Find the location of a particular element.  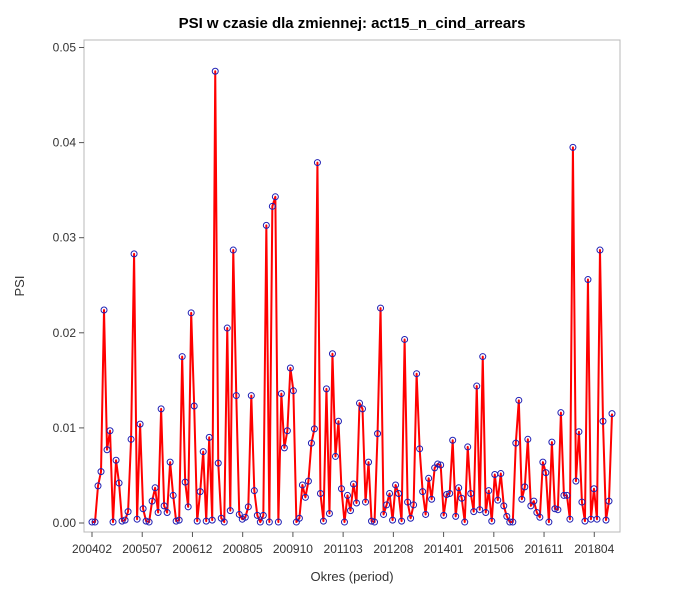

y-tick-label: 0.02 is located at coordinates (65, 333).